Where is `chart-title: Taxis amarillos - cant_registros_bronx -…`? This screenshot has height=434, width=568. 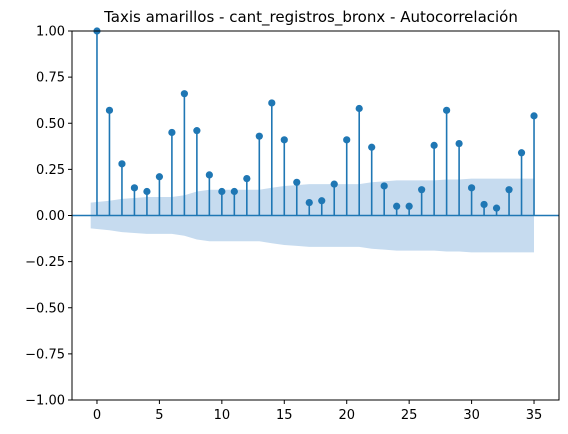
chart-title: Taxis amarillos - cant_registros_bronx -… is located at coordinates (310, 17).